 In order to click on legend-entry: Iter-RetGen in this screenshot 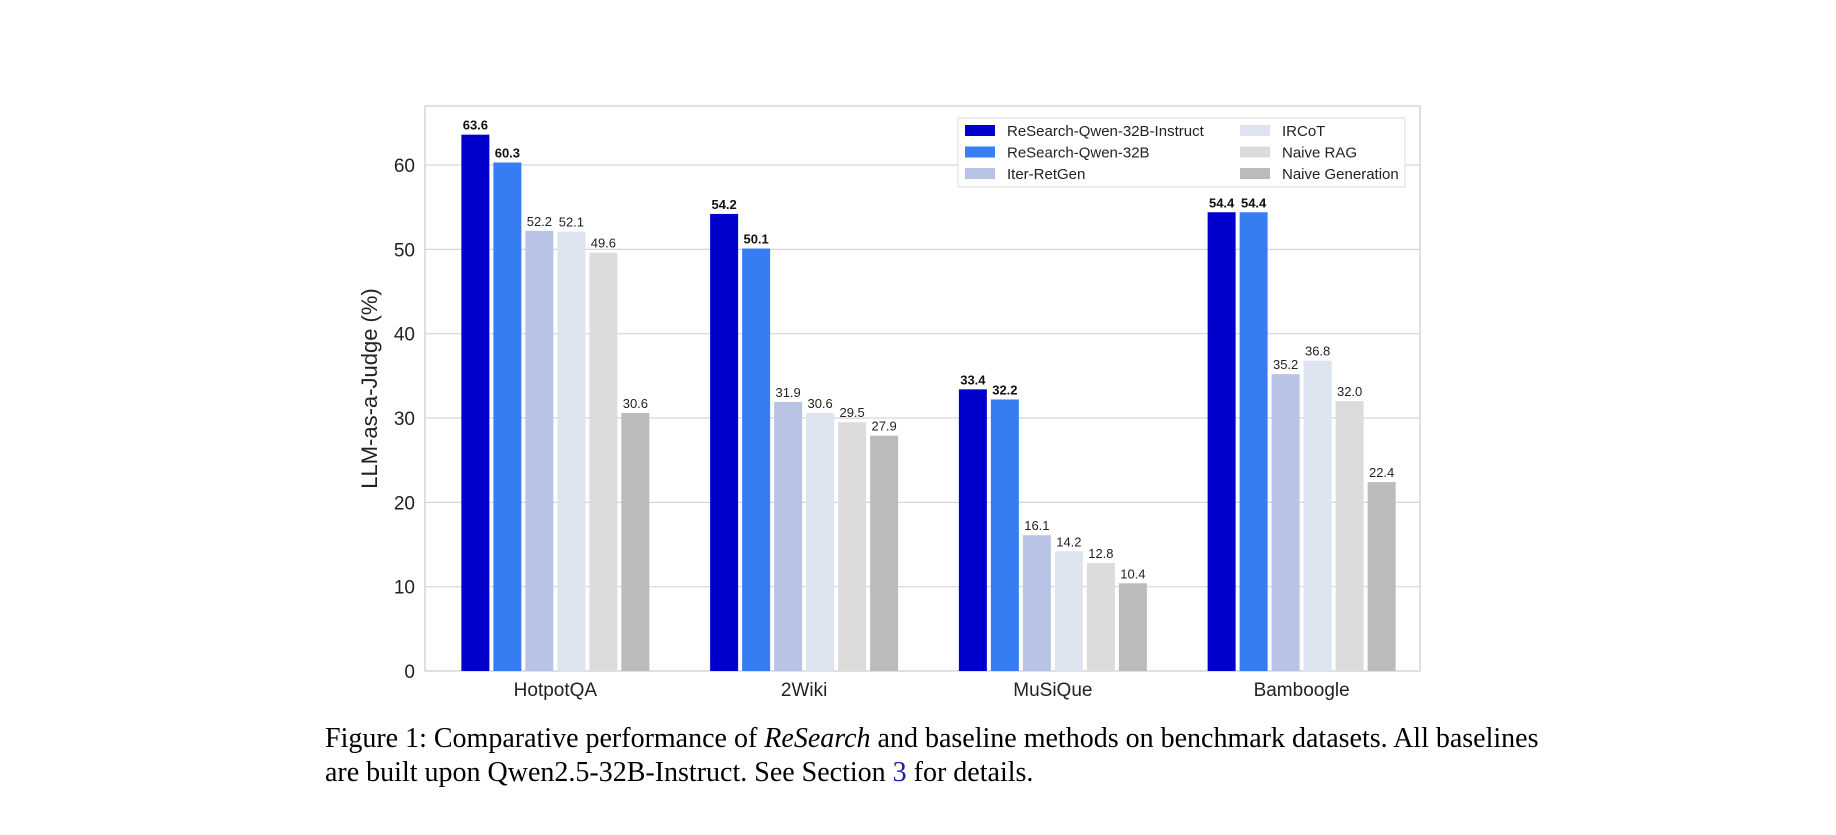, I will do `click(1046, 174)`.